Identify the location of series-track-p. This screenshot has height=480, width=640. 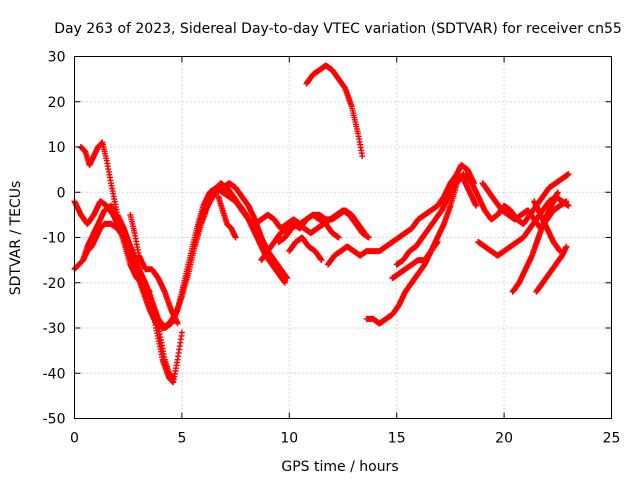
(415, 260).